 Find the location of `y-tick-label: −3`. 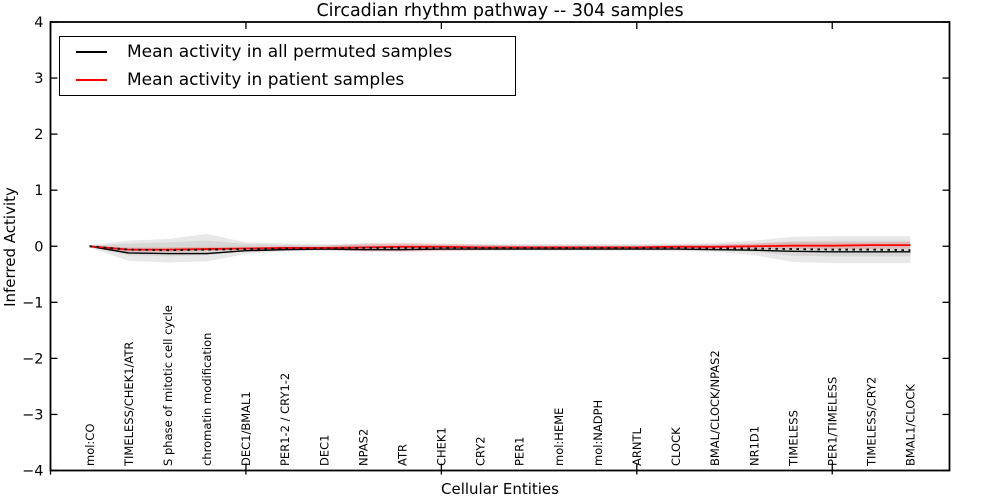

y-tick-label: −3 is located at coordinates (32, 415).